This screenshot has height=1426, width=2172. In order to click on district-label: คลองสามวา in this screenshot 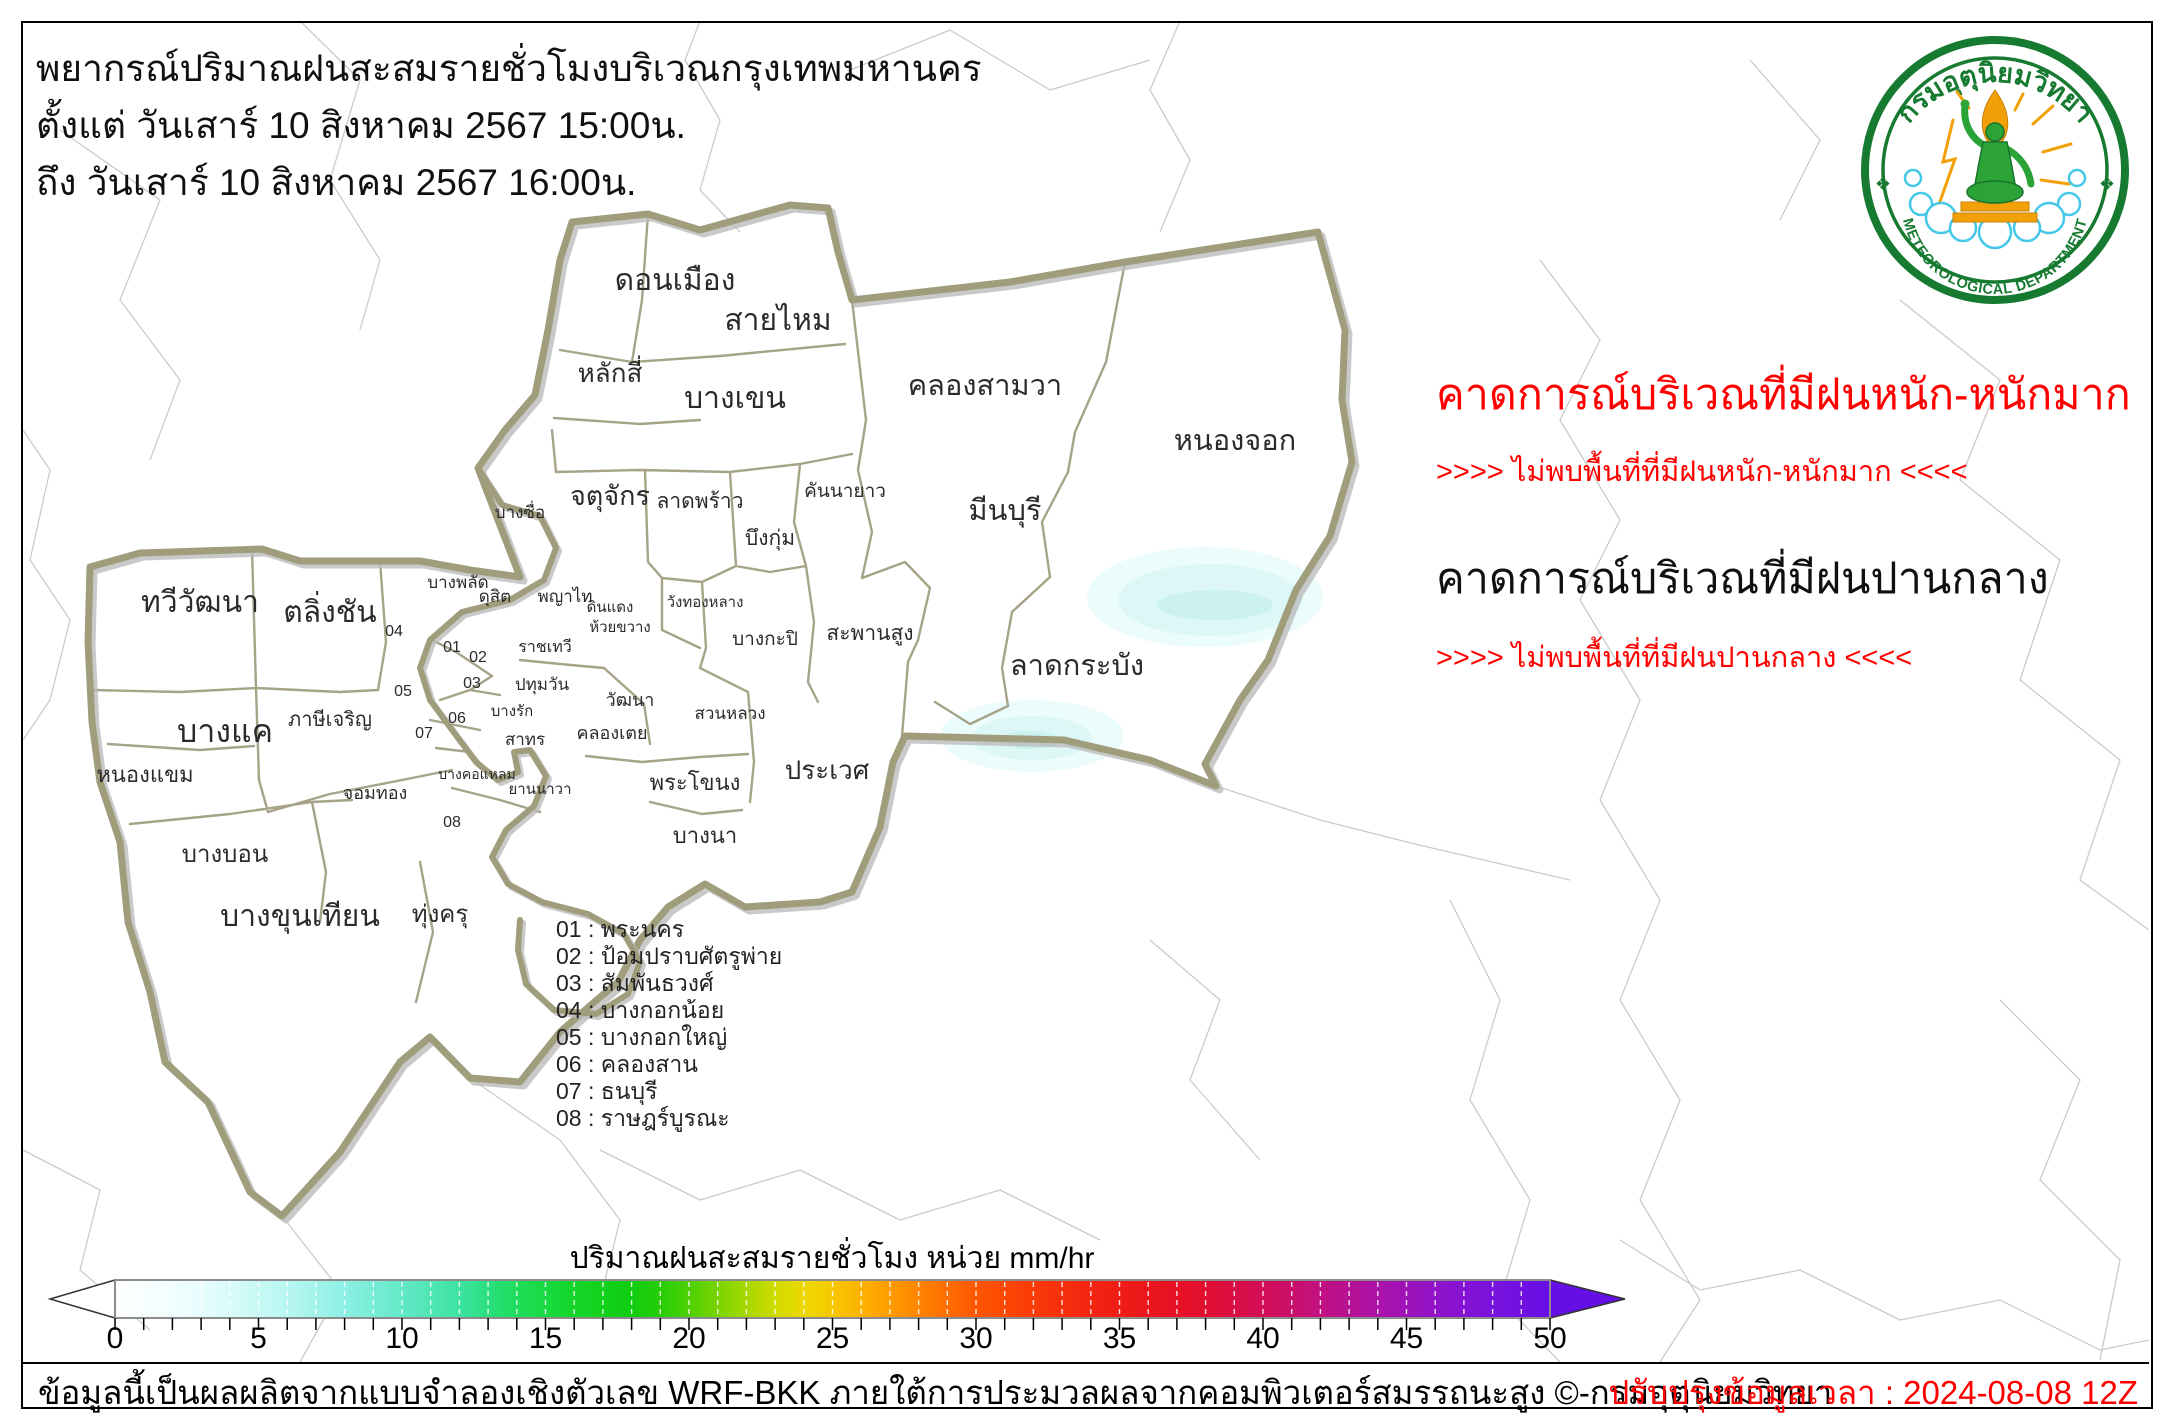, I will do `click(985, 386)`.